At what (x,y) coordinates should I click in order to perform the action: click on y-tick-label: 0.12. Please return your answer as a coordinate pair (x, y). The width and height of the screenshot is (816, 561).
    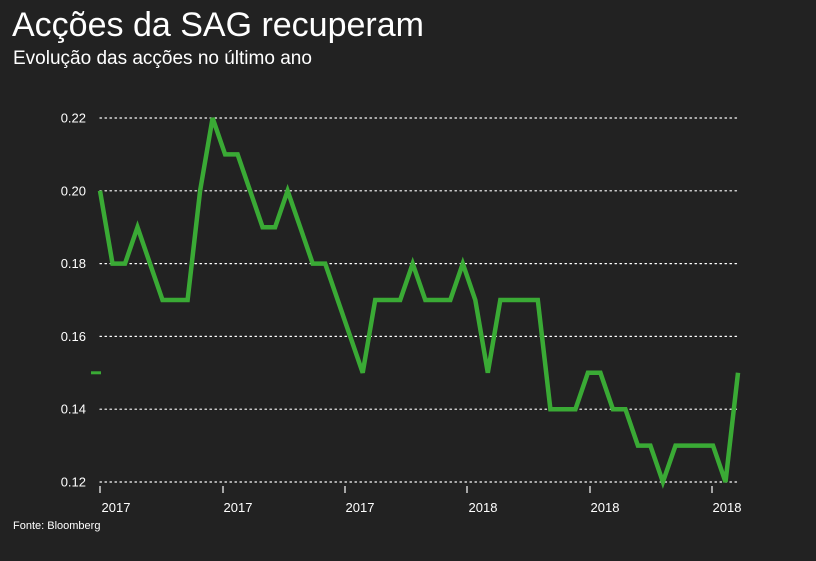
    Looking at the image, I should click on (73, 482).